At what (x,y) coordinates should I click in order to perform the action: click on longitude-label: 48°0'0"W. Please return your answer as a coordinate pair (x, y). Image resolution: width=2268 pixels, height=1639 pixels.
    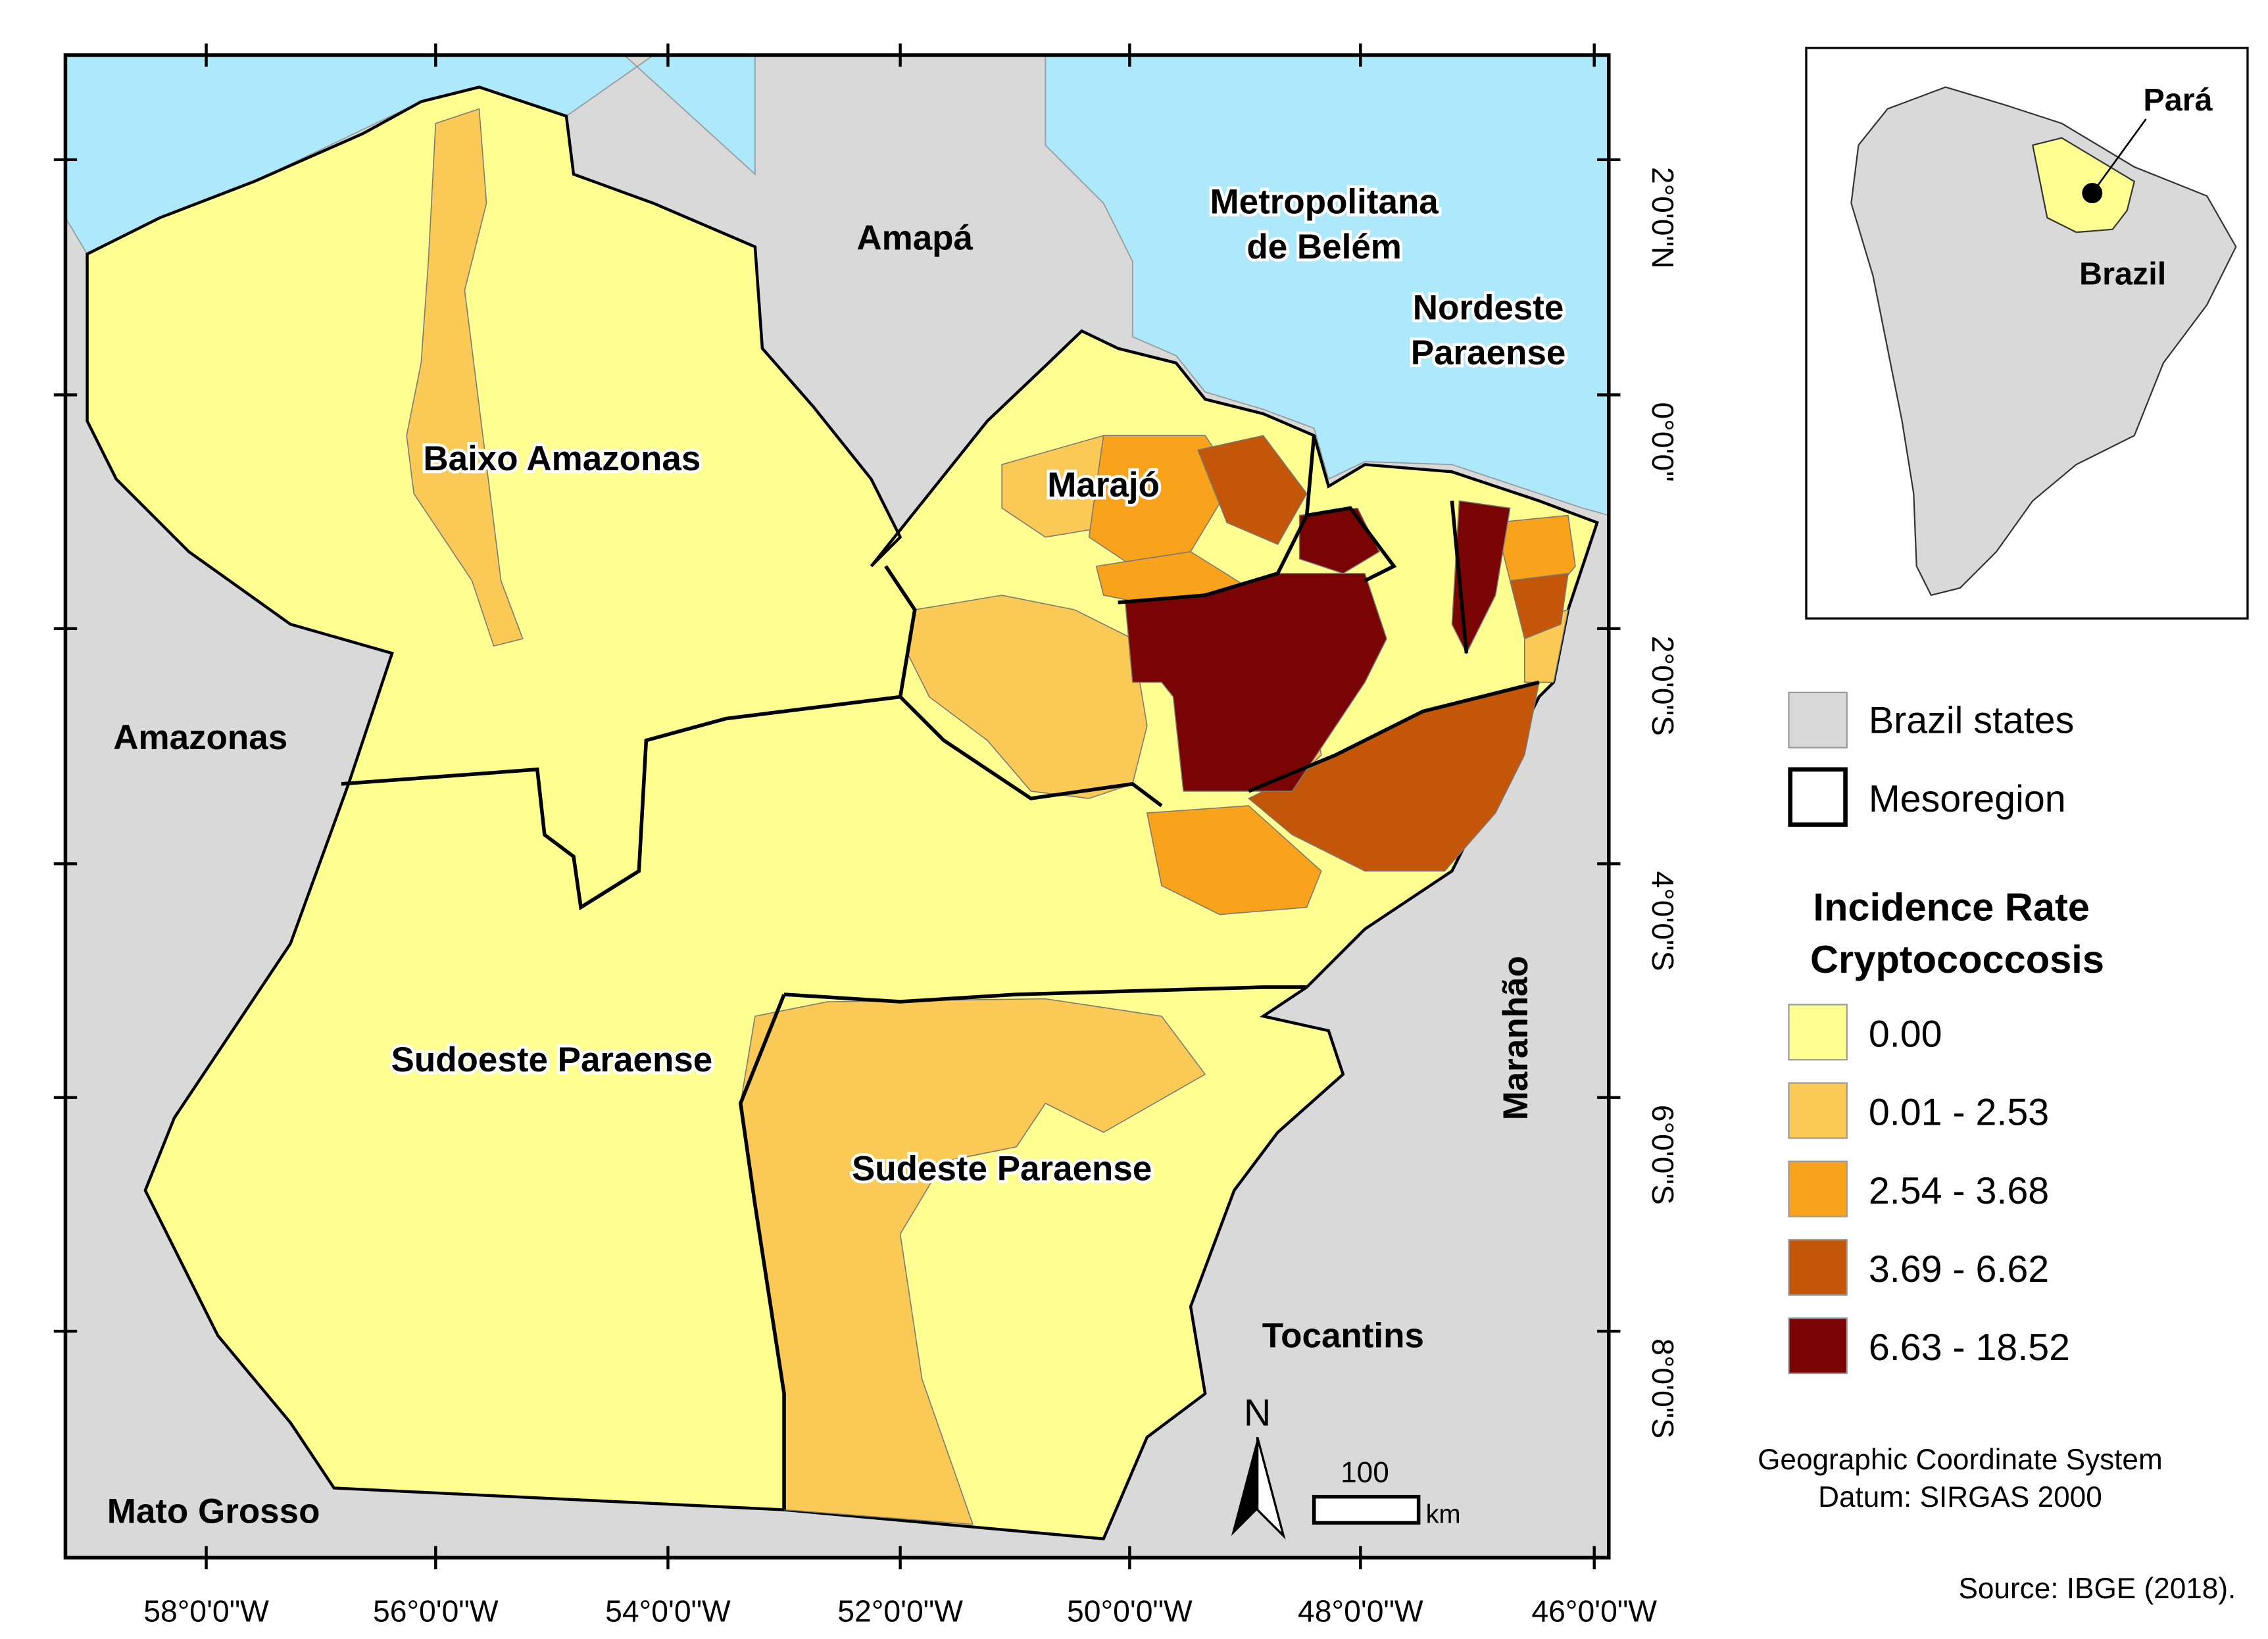
    Looking at the image, I should click on (1360, 1611).